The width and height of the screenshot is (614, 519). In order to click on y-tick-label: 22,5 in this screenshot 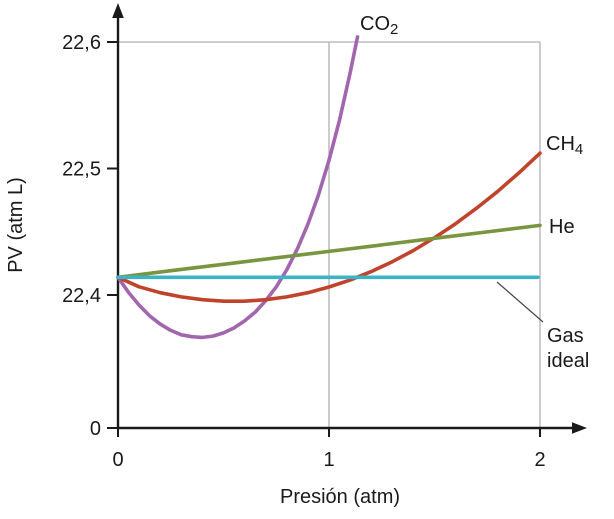, I will do `click(81, 170)`.